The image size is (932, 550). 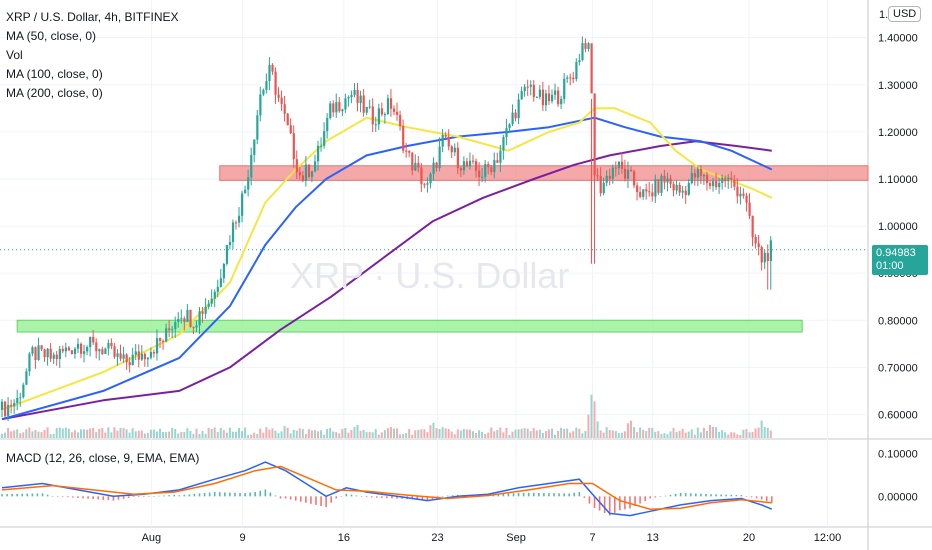 What do you see at coordinates (92, 17) in the screenshot?
I see `symbol-title: XRP / U.S. Dollar, 4h, BITFINEX` at bounding box center [92, 17].